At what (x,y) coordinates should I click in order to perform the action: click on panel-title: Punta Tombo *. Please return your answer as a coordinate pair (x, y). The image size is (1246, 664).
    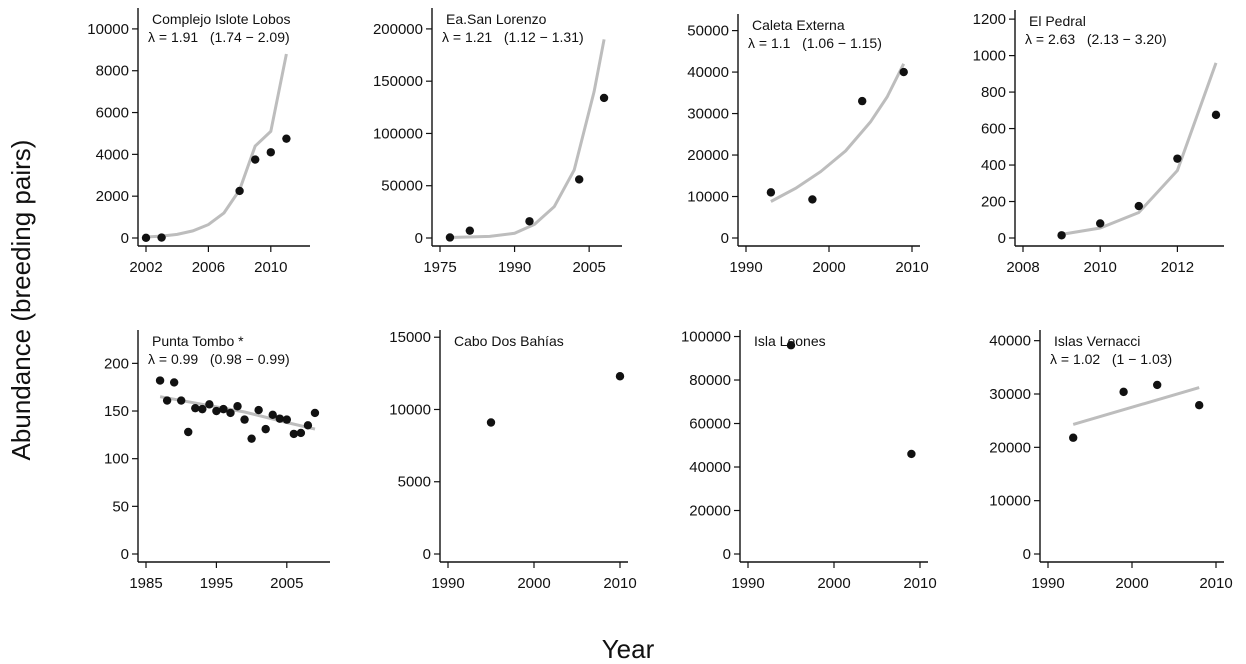
    Looking at the image, I should click on (198, 341).